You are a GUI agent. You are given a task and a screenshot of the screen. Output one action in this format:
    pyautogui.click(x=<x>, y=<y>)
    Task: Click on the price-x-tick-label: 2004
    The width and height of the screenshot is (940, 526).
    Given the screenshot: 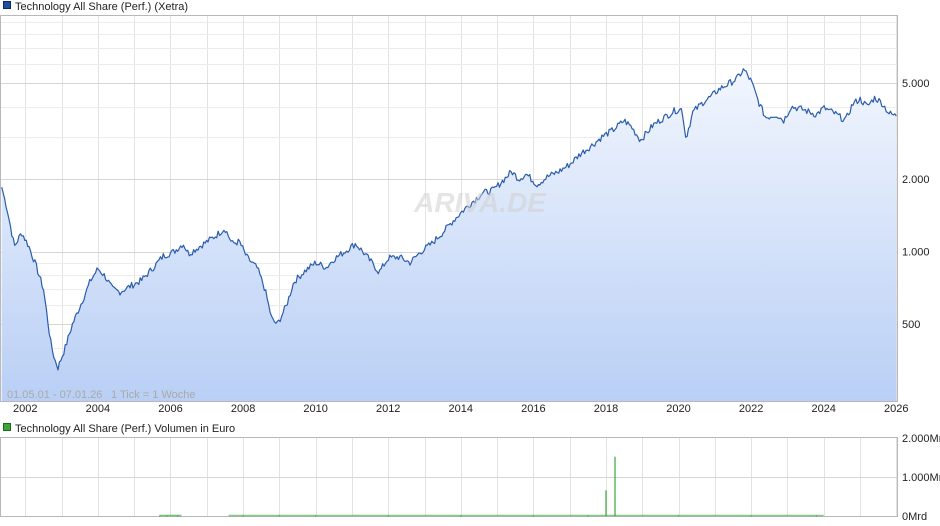 What is the action you would take?
    pyautogui.click(x=98, y=409)
    